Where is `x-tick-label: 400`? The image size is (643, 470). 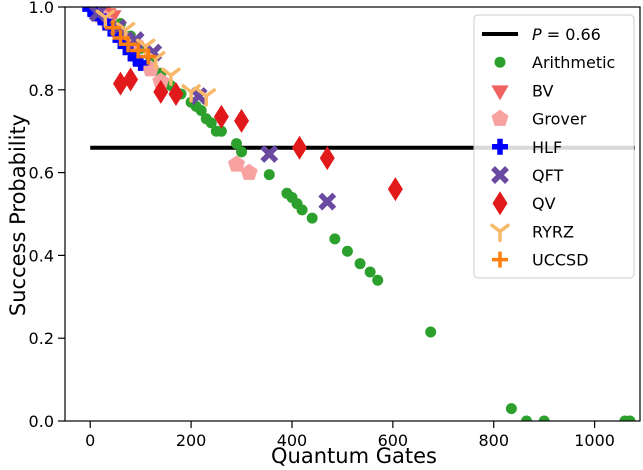 x-tick-label: 400 is located at coordinates (292, 440).